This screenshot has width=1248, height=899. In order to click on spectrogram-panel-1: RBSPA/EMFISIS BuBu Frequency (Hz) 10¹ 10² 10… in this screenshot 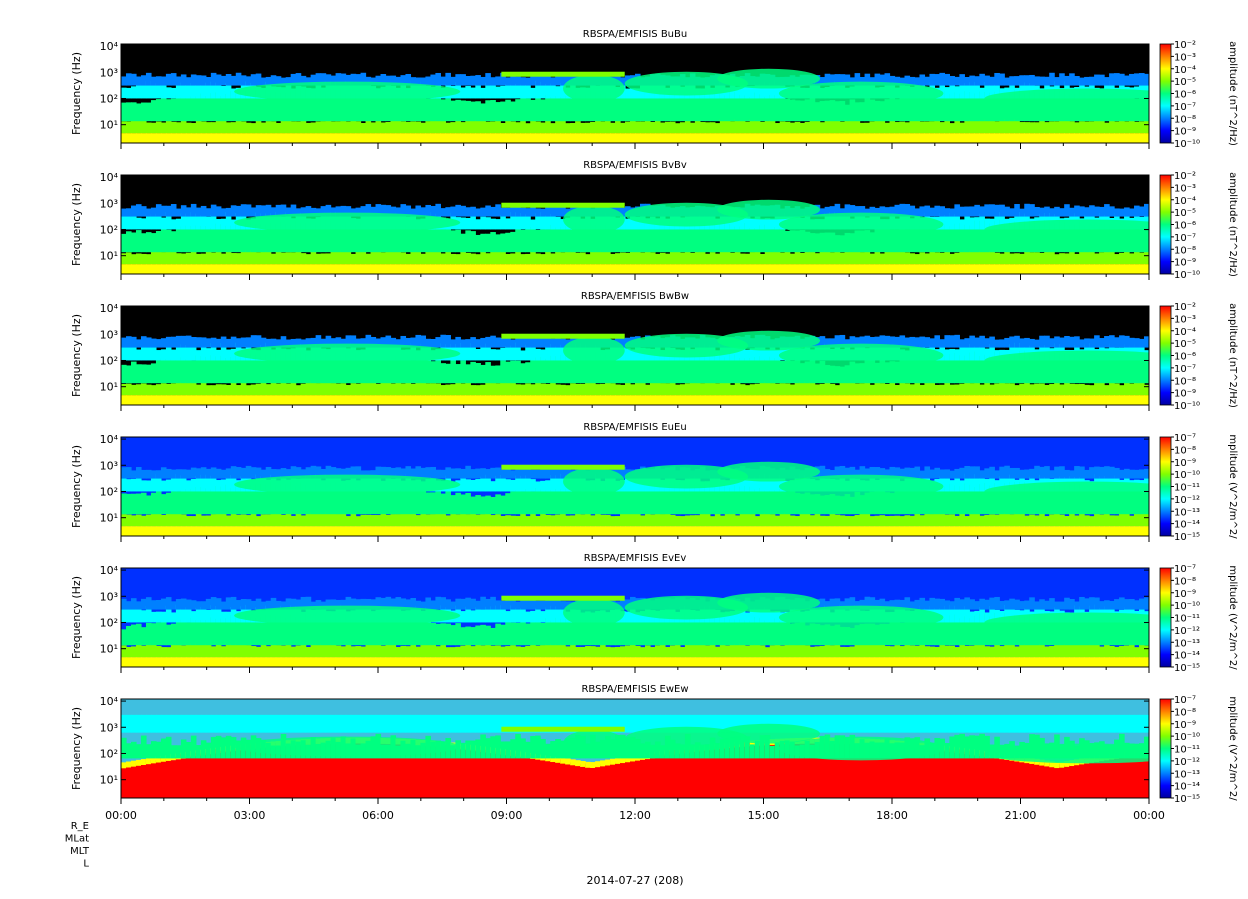, I will do `click(654, 89)`.